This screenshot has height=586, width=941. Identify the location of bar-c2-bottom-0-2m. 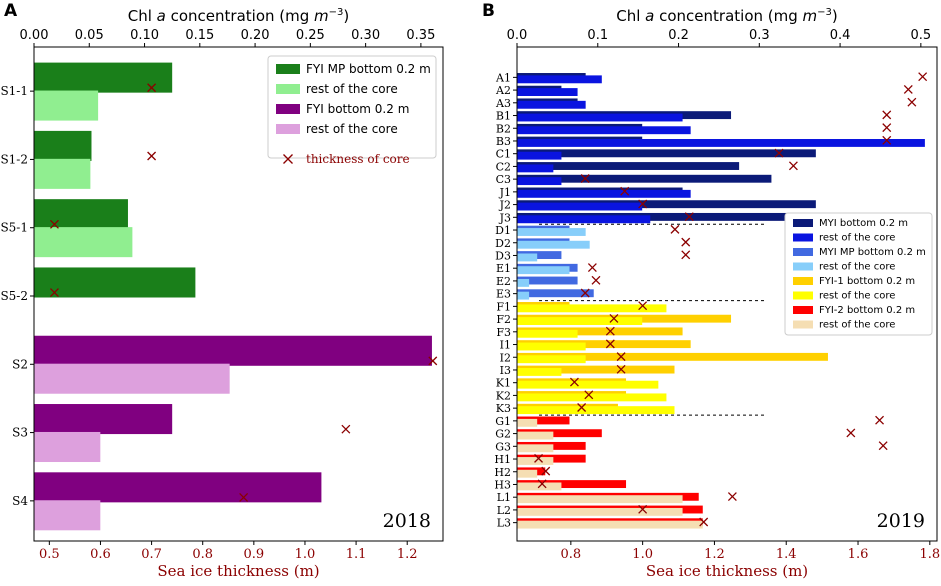
(628, 166).